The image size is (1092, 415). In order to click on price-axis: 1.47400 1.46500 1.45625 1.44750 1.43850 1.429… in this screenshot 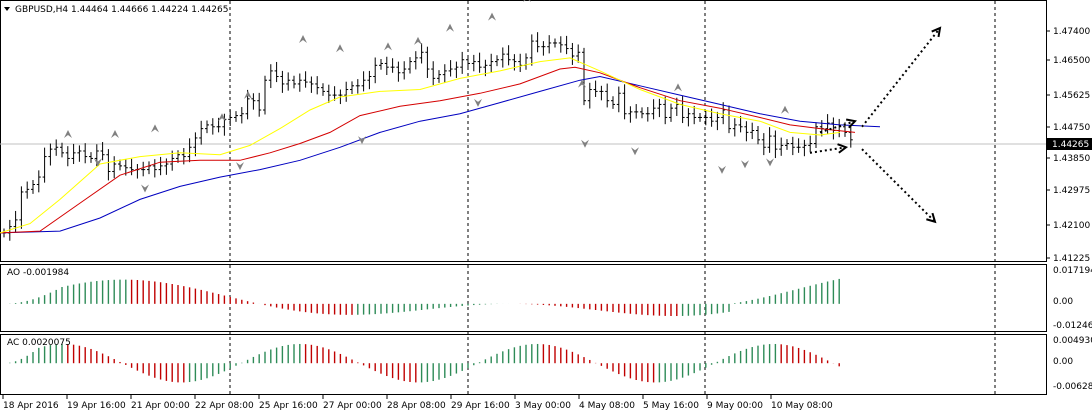, I will do `click(1069, 209)`.